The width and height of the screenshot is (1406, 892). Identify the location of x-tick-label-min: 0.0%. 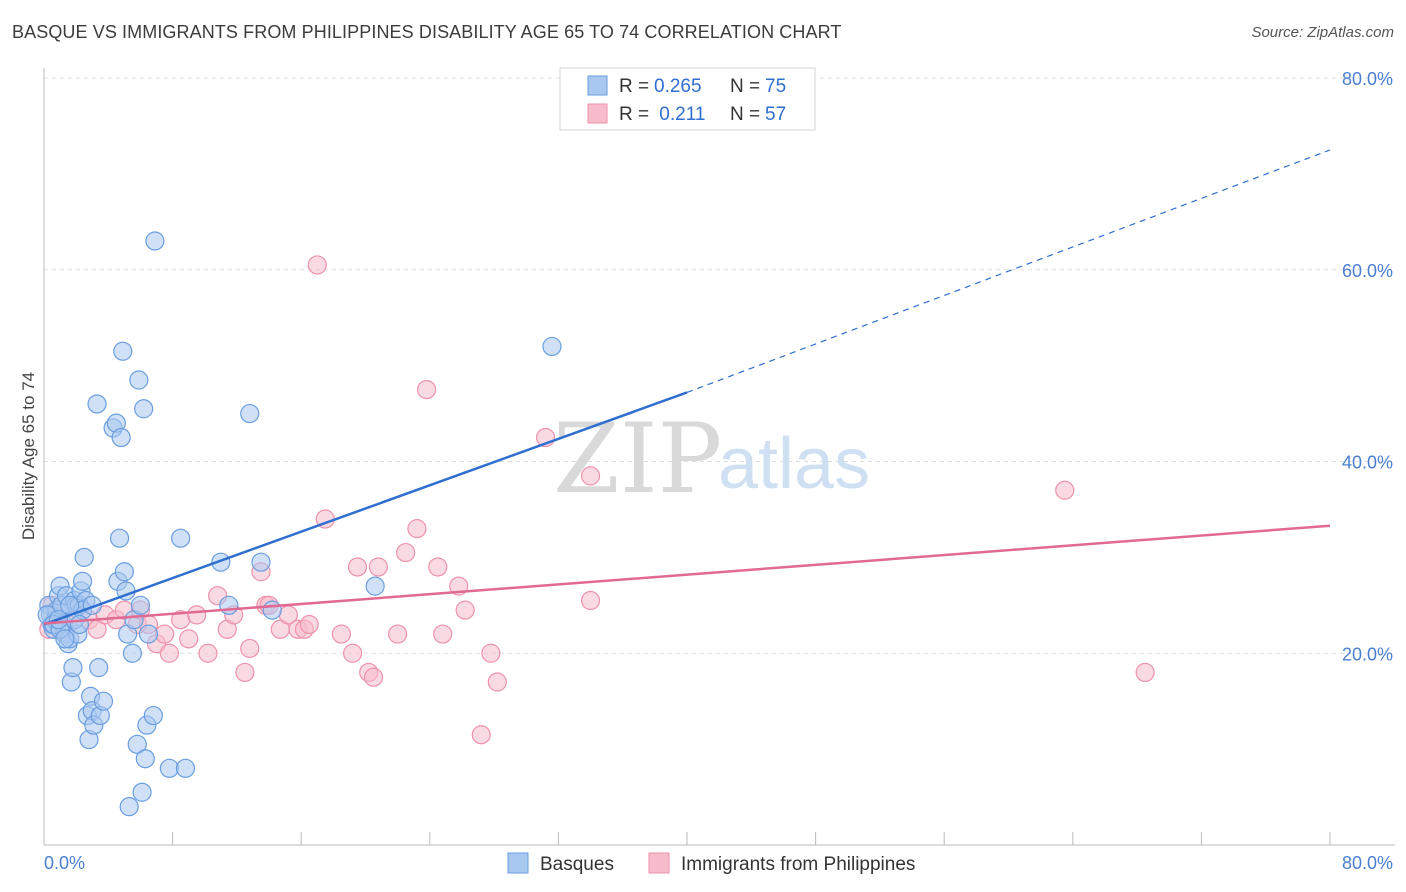
(64, 863).